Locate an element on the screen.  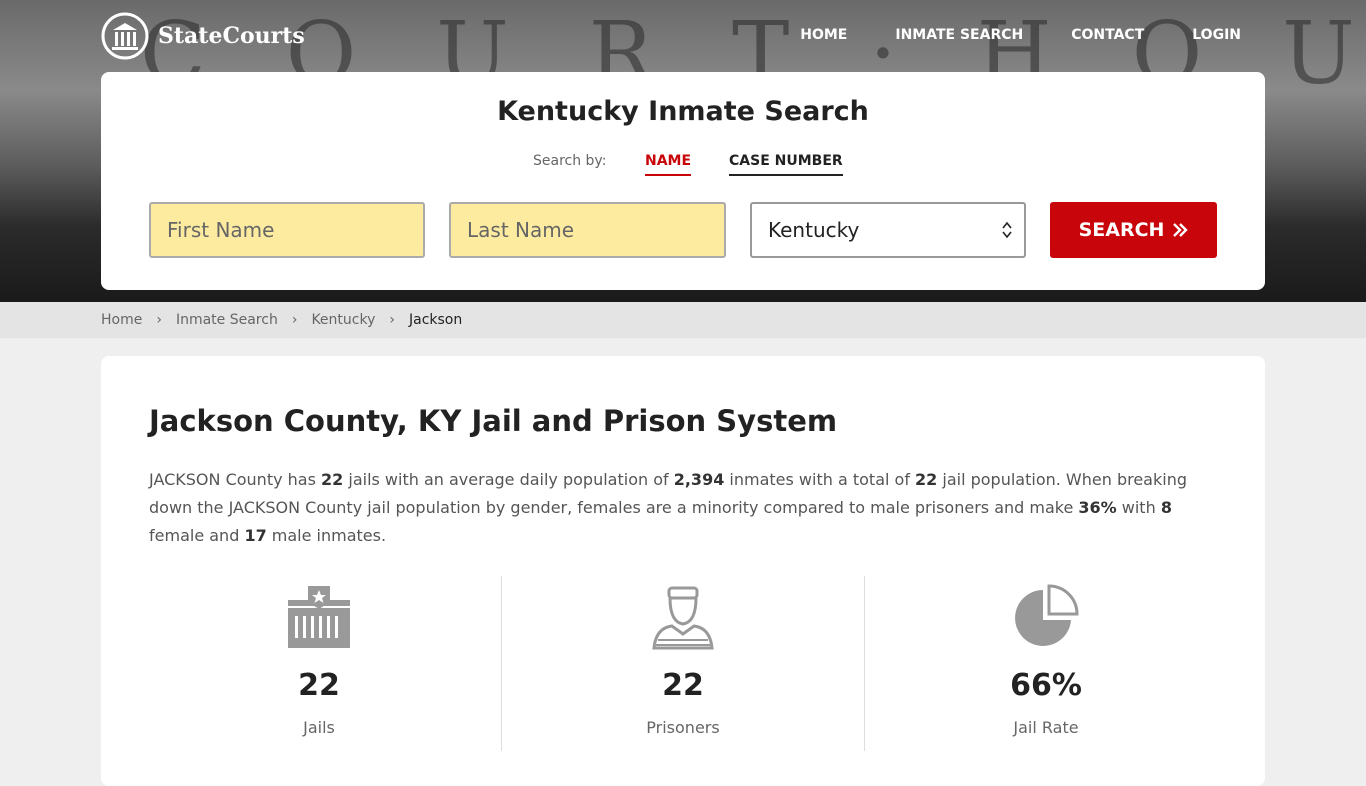
paragraph-text: JACKSON County has is located at coordinates (235, 479).